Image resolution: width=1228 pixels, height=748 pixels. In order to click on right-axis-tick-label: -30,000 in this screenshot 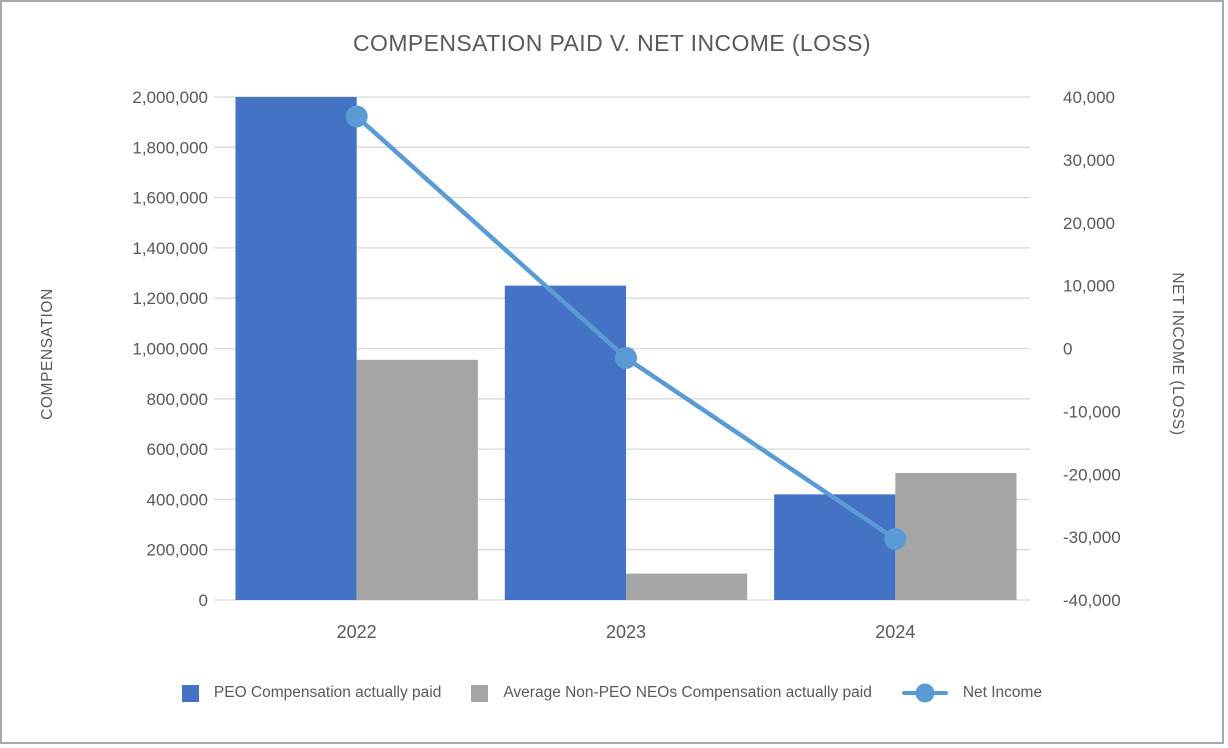, I will do `click(1092, 537)`.